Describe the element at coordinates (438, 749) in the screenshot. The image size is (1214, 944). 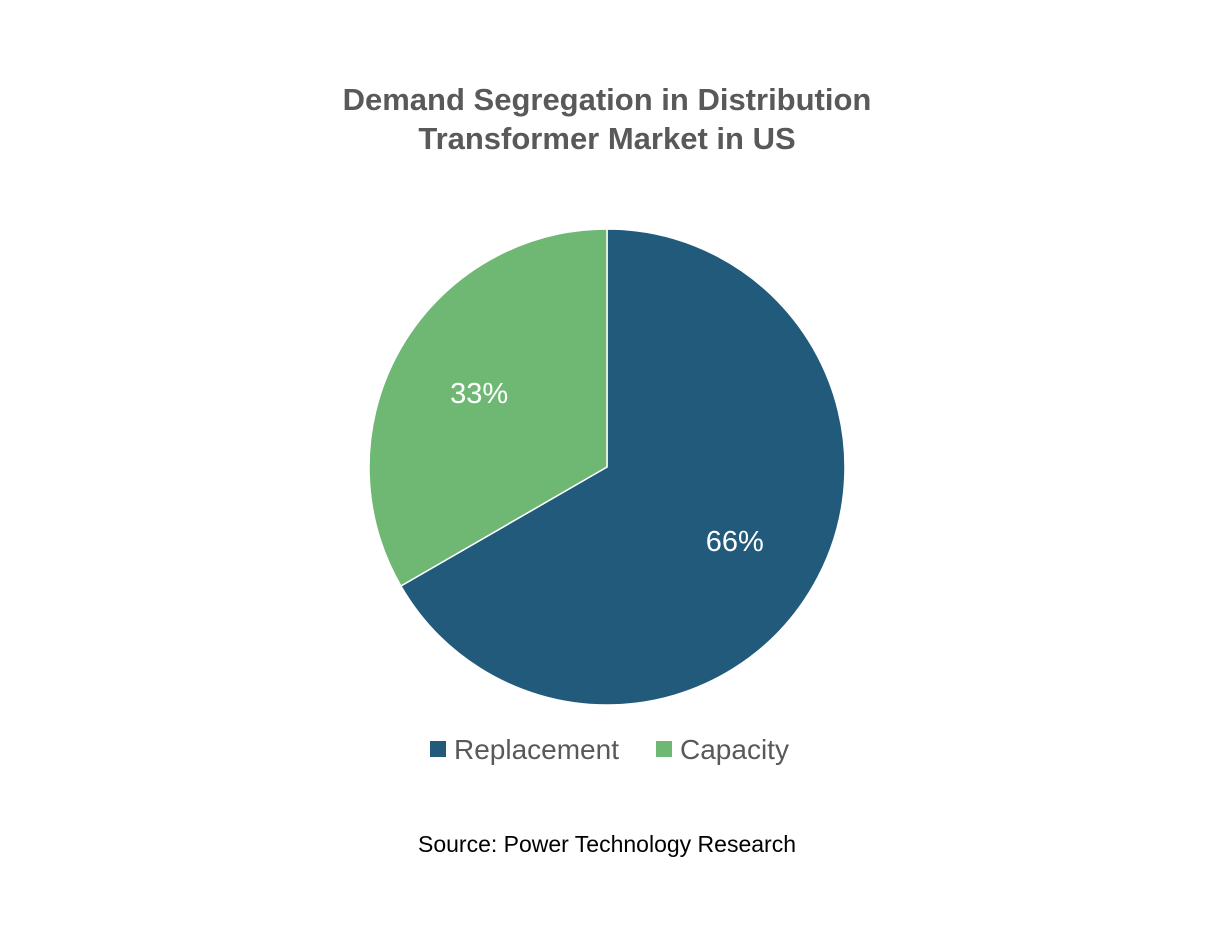
I see `legend-swatch-replacement` at that location.